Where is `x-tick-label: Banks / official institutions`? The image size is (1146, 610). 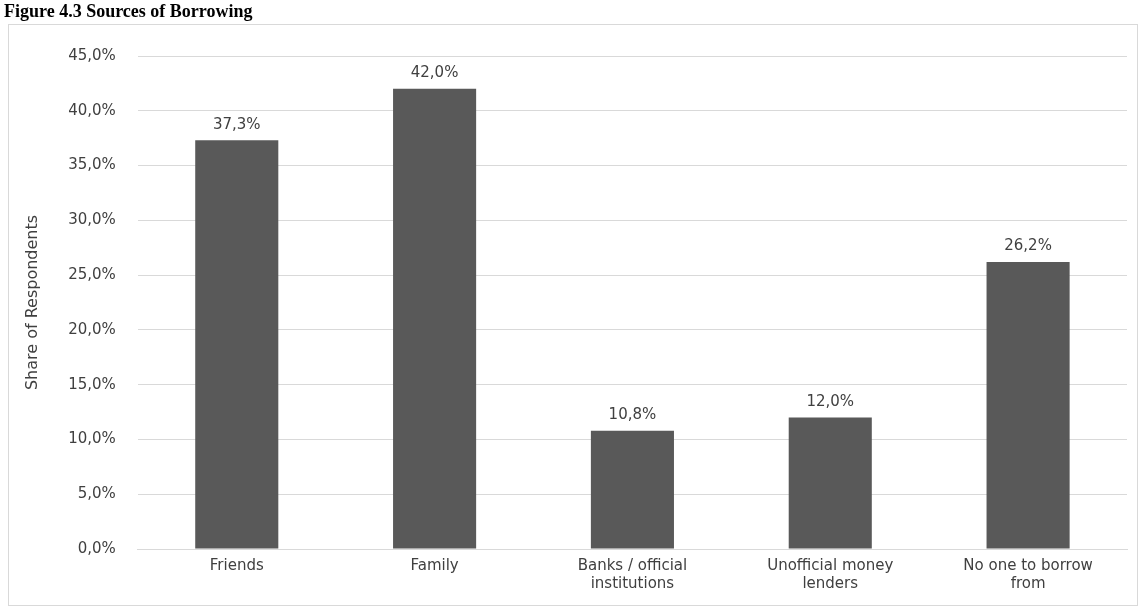
x-tick-label: Banks / official institutions is located at coordinates (632, 573).